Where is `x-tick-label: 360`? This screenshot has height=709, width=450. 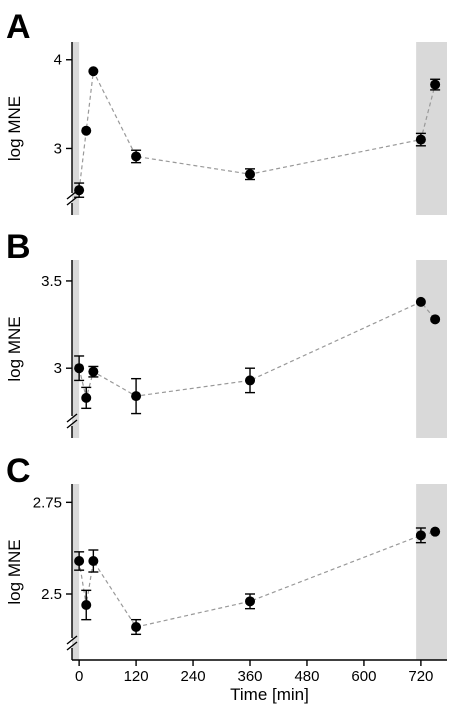
x-tick-label: 360 is located at coordinates (249, 676).